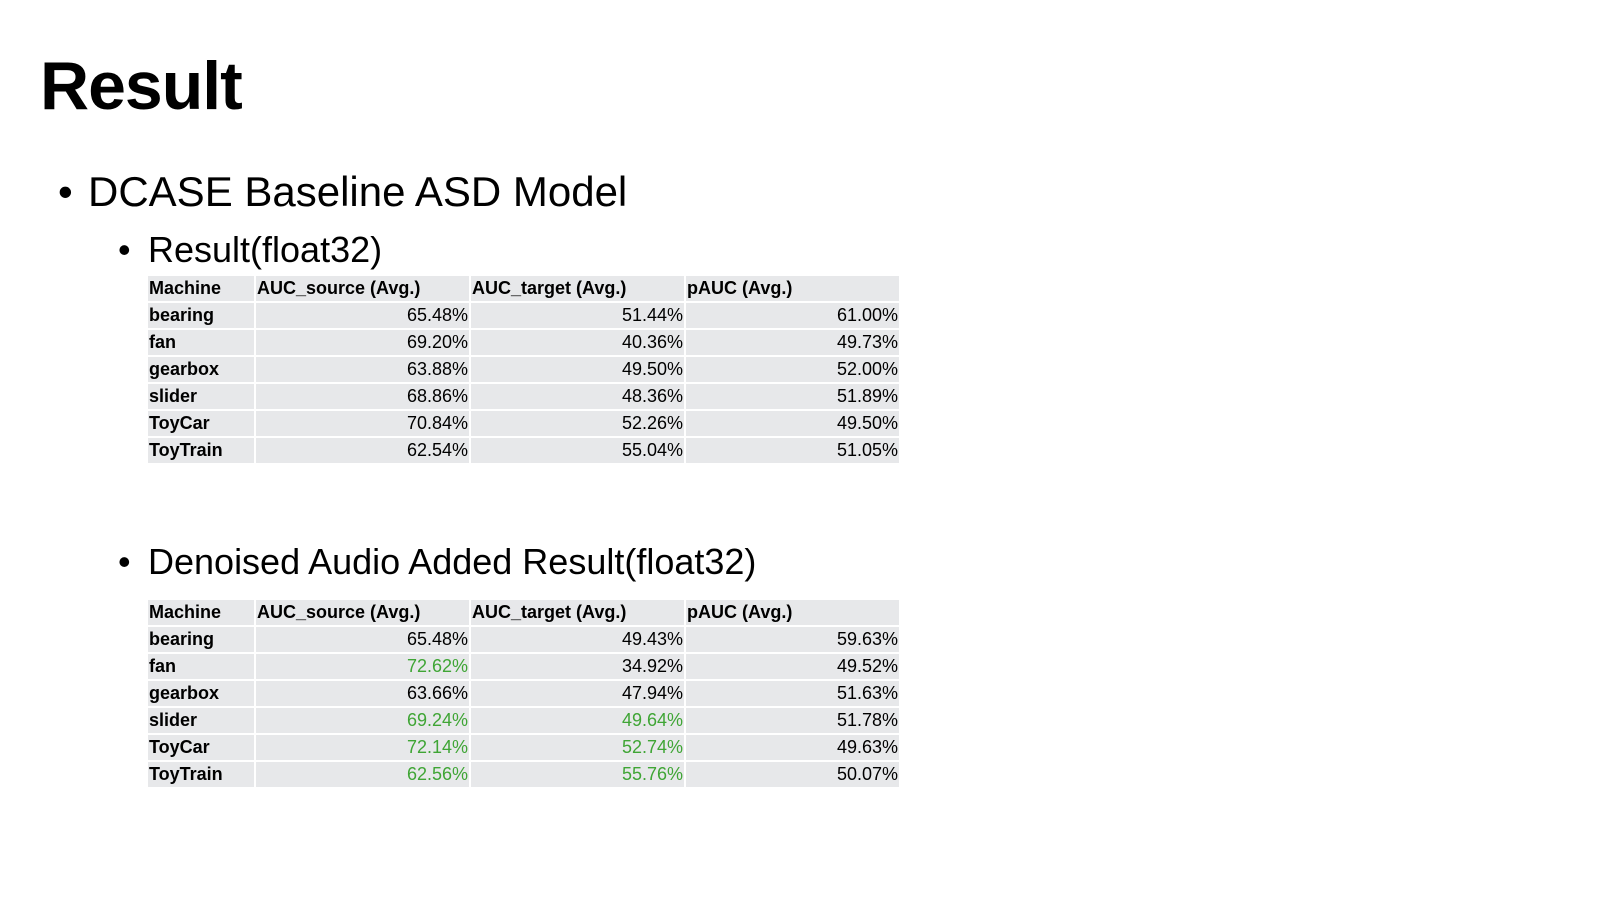  What do you see at coordinates (358, 191) in the screenshot?
I see `bullet-main-text: DCASE Baseline ASD Model` at bounding box center [358, 191].